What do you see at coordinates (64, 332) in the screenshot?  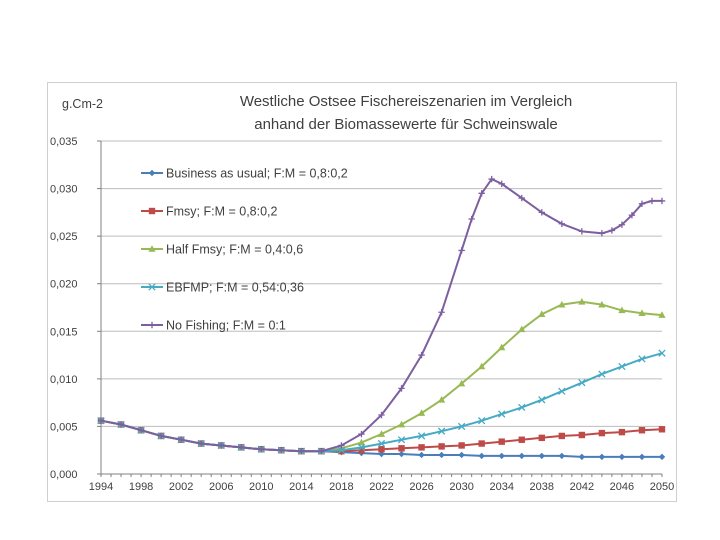 I see `y-tick-label: 0,015` at bounding box center [64, 332].